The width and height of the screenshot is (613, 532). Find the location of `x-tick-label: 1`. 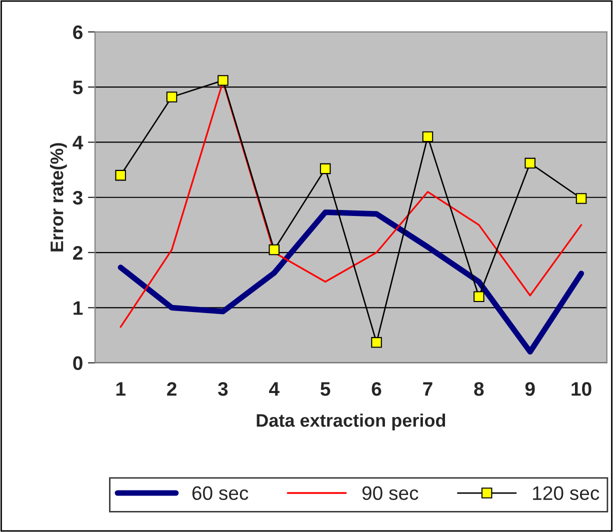

x-tick-label: 1 is located at coordinates (121, 389).